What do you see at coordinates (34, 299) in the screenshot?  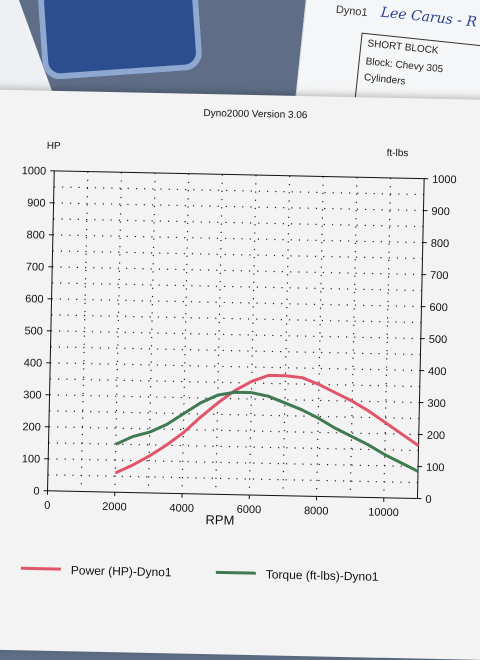 I see `y-tick-label-left: 600` at bounding box center [34, 299].